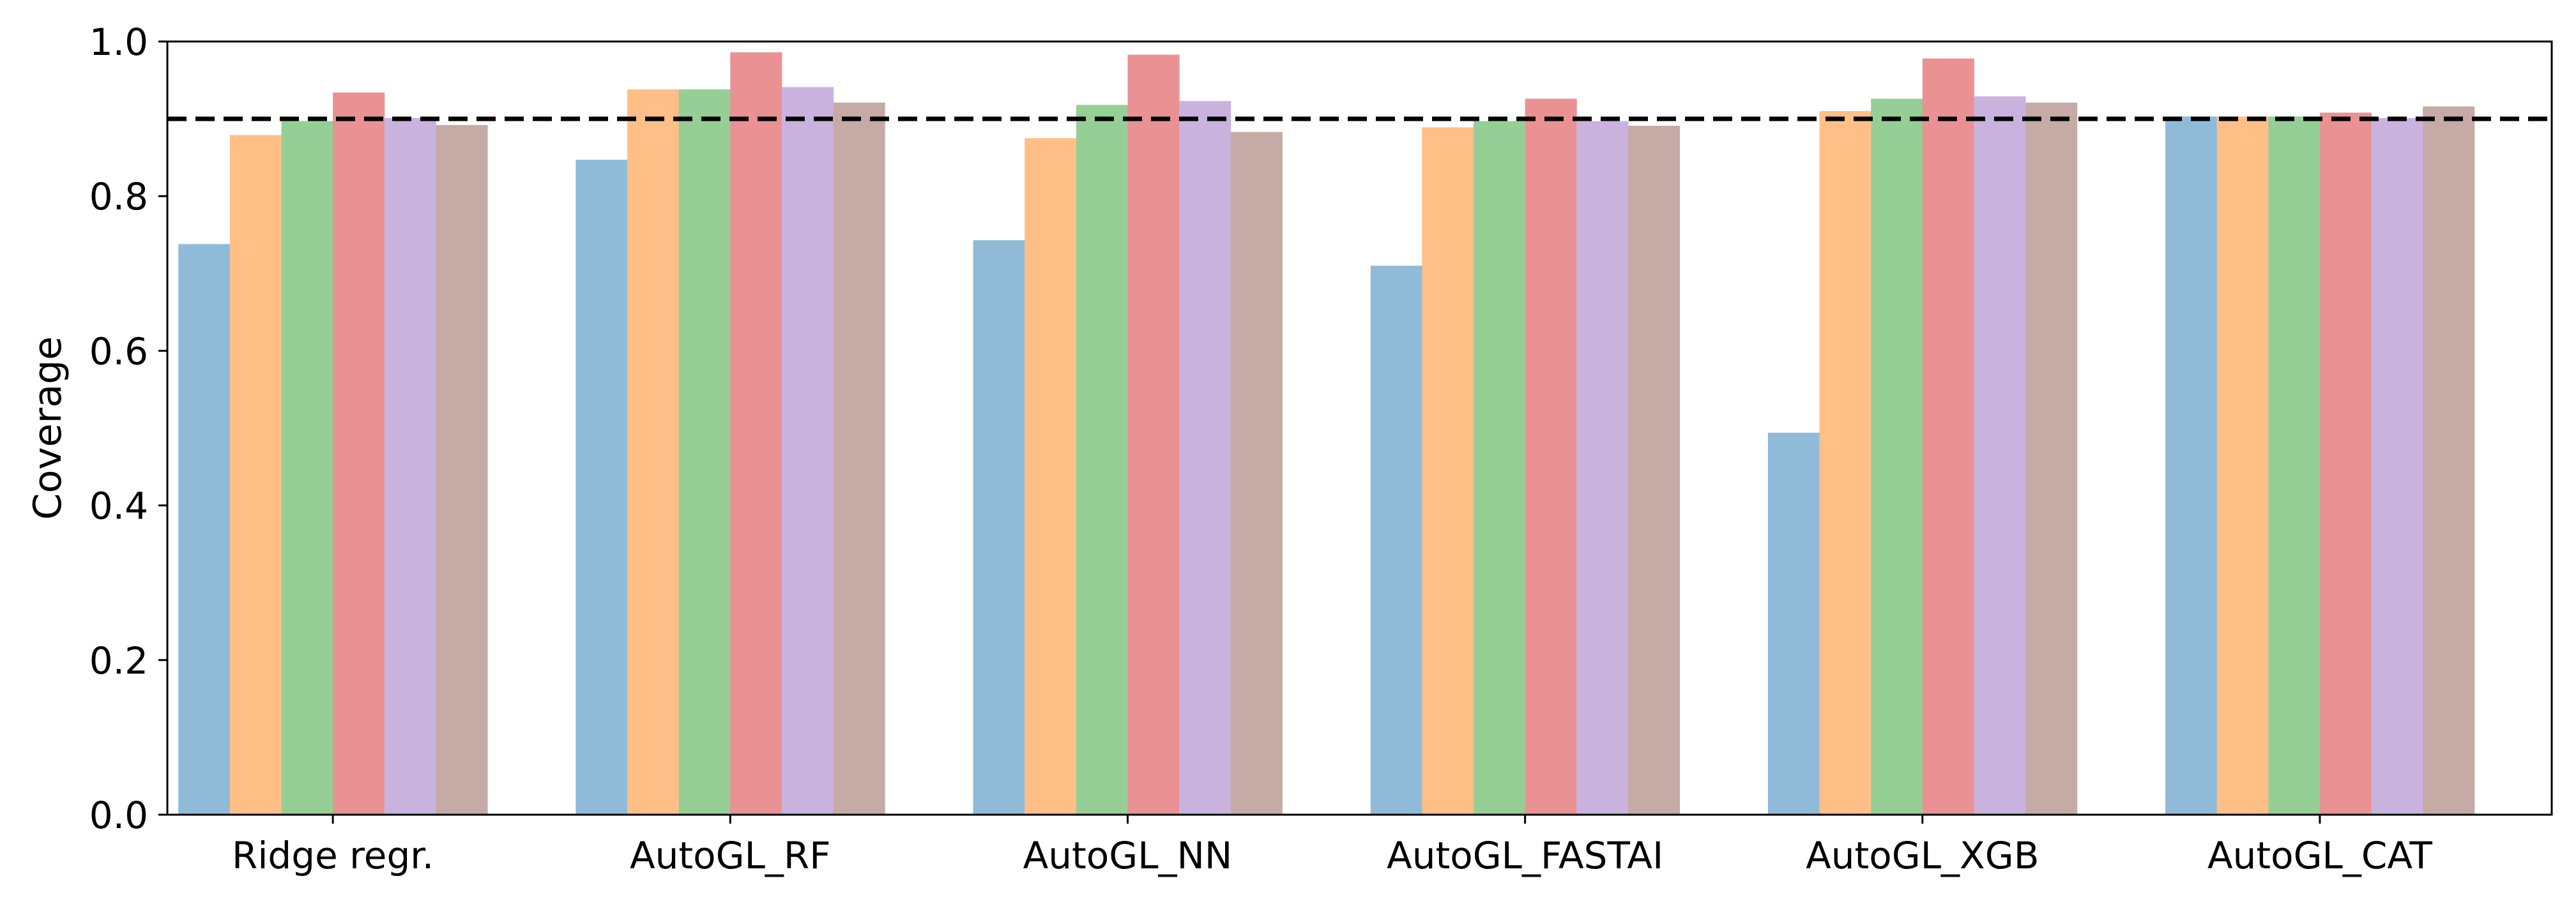  I want to click on x-tick-label-2: AutoGL_NN, so click(1128, 855).